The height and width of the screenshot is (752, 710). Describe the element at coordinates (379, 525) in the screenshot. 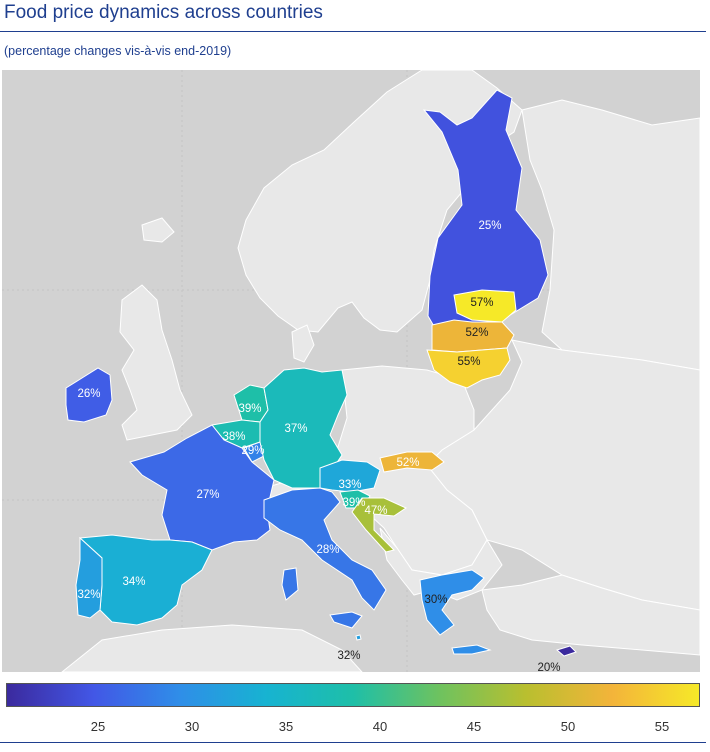

I see `country-croatia` at that location.